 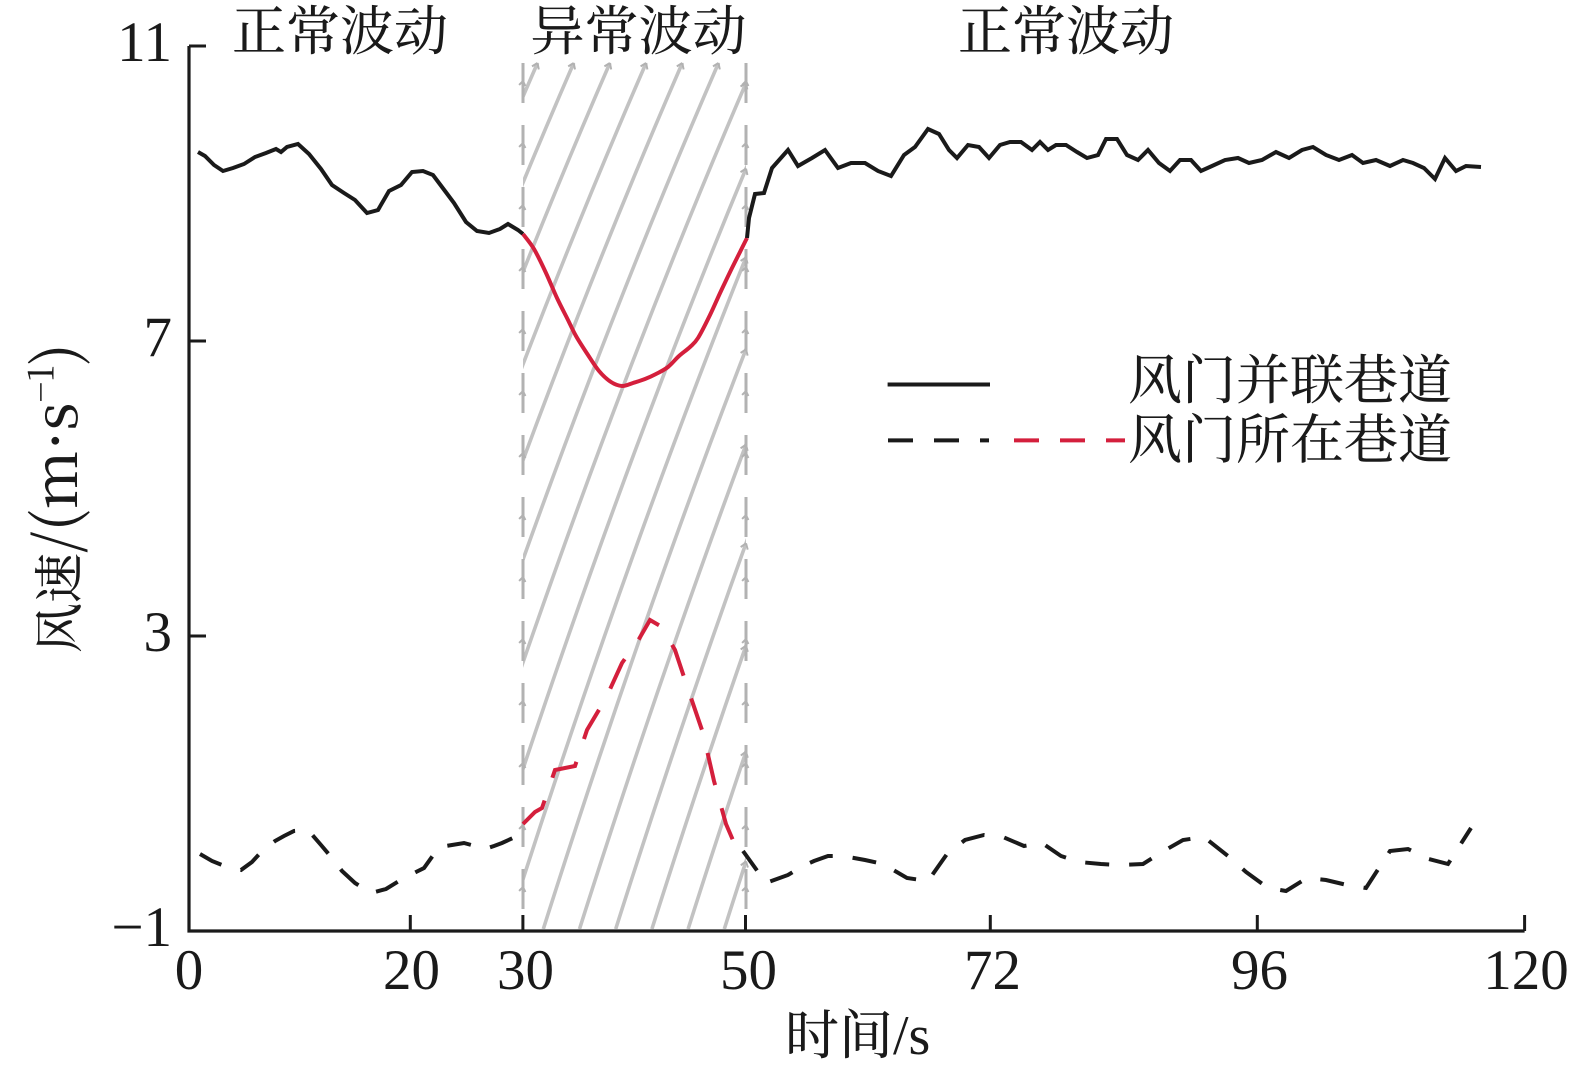 I want to click on svg-text: /s, so click(x=911, y=1036).